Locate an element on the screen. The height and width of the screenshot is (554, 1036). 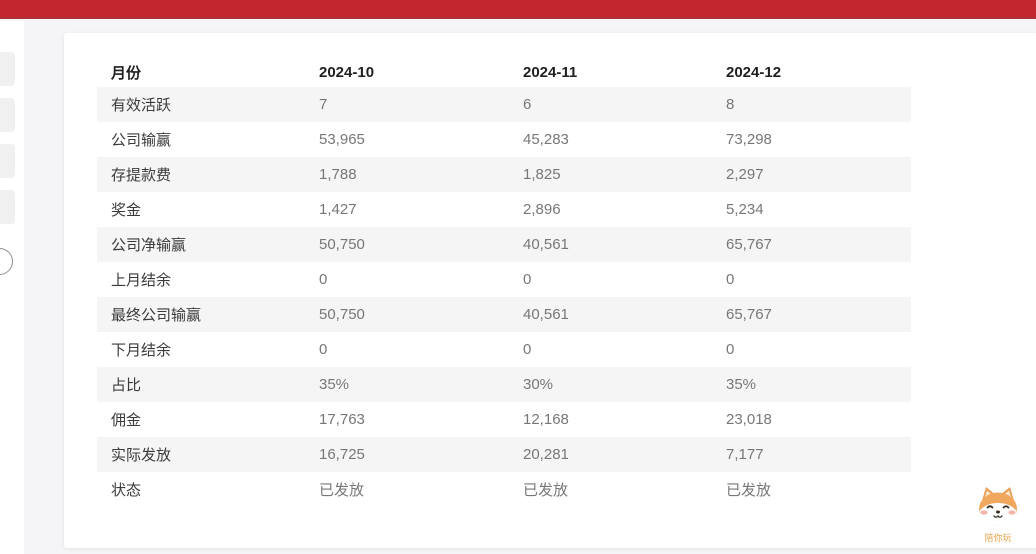
cell-value: 20,281 is located at coordinates (546, 454).